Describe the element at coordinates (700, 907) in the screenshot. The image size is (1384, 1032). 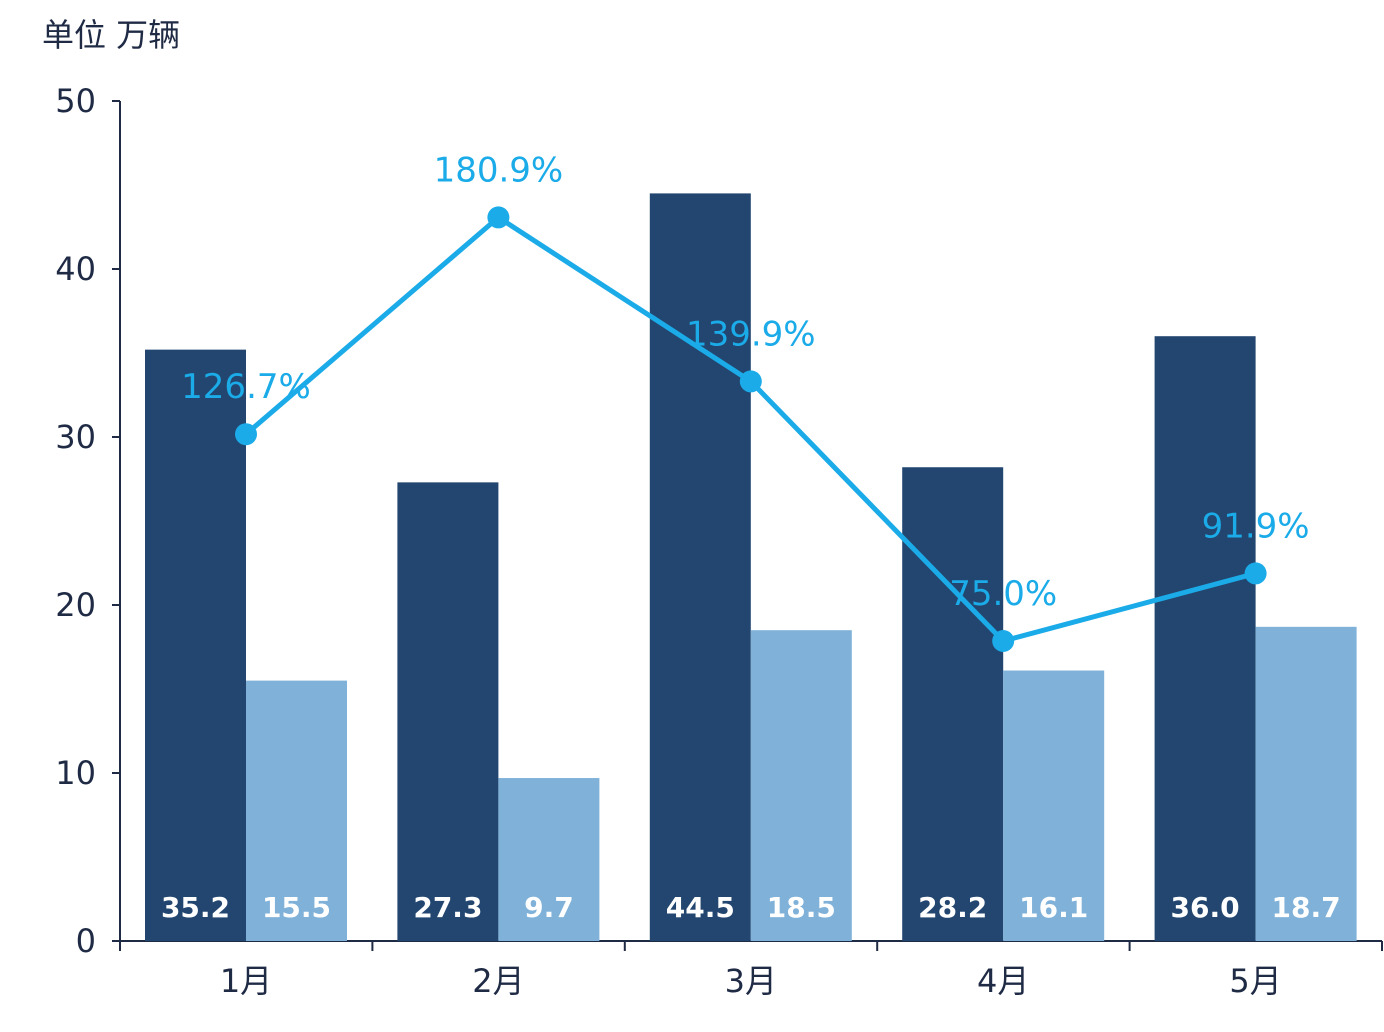
I see `bar-data-label: 44.5` at that location.